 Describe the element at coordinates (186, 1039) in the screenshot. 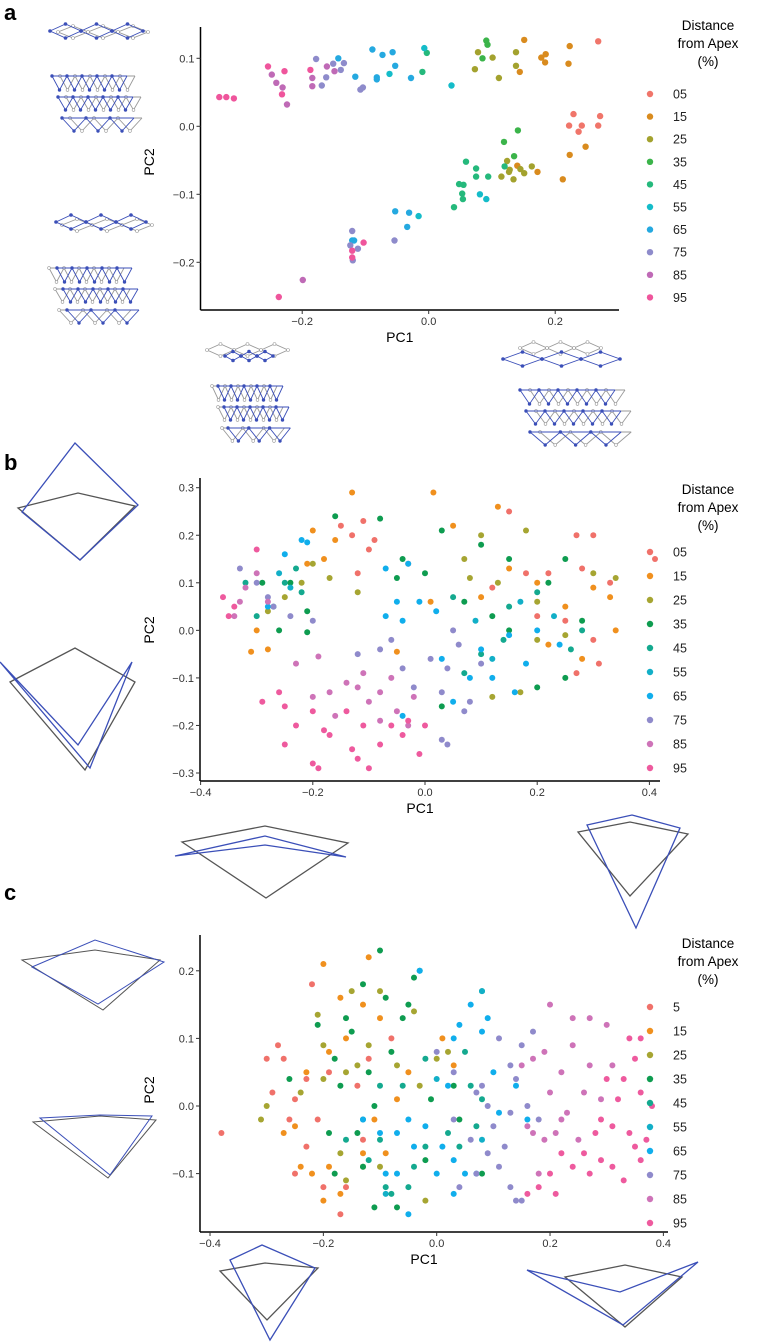

I see `y-tick-label: 0.1` at that location.